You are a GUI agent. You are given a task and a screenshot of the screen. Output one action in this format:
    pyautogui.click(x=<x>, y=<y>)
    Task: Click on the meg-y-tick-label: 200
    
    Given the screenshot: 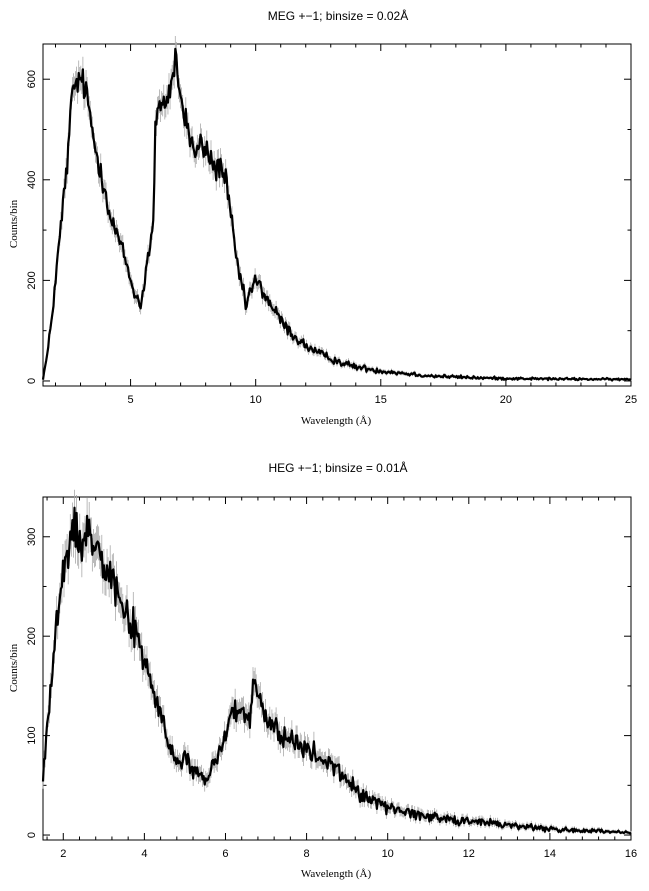 What is the action you would take?
    pyautogui.click(x=32, y=280)
    